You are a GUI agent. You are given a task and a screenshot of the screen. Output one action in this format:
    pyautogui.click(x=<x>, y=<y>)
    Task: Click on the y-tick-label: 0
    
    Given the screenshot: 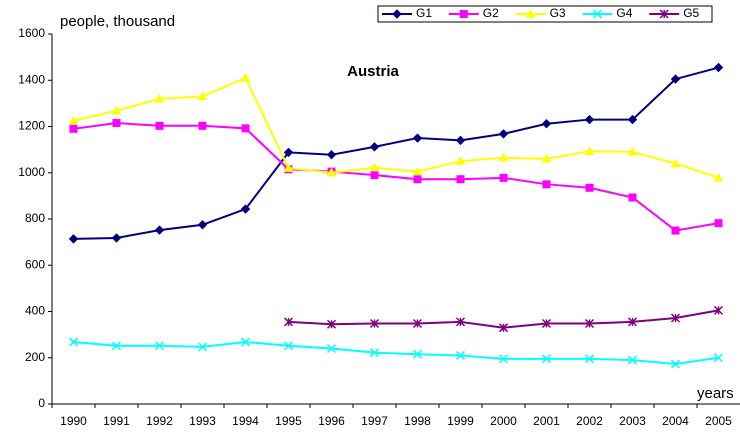 What is the action you would take?
    pyautogui.click(x=41, y=403)
    